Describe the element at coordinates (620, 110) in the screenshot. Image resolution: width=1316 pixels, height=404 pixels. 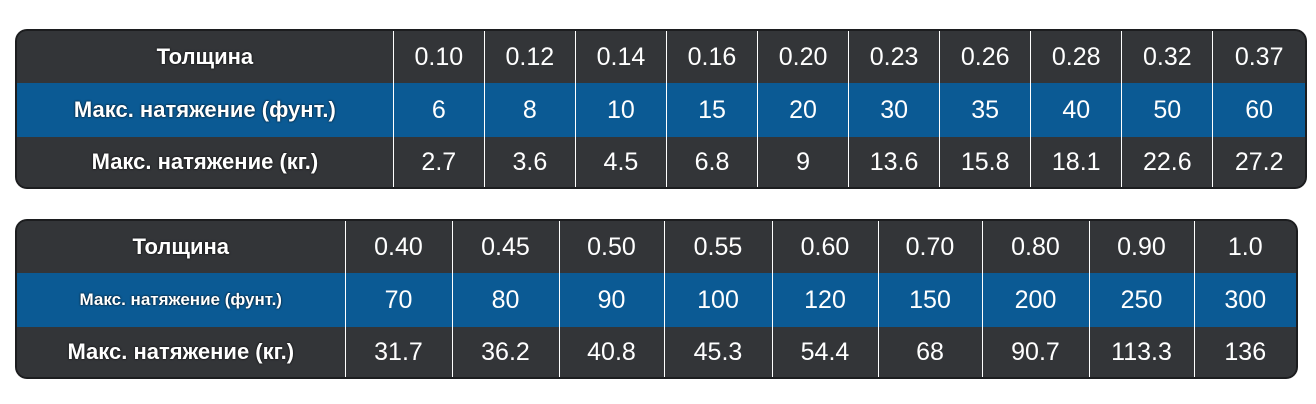
I see `tension-lb-cell: 10` at that location.